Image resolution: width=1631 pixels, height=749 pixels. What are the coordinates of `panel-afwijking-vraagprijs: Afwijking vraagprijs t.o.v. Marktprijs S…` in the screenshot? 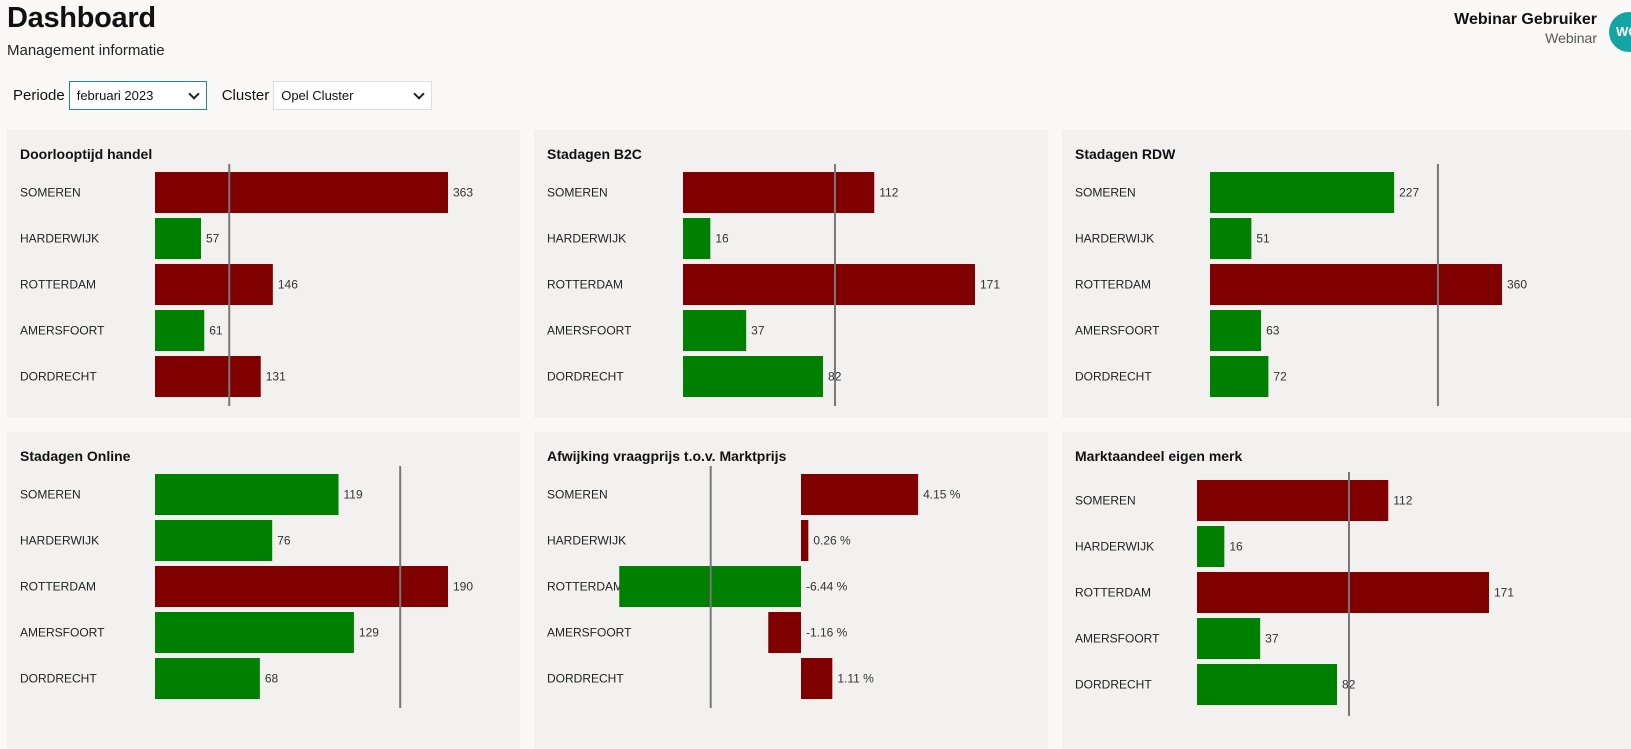 It's located at (791, 590).